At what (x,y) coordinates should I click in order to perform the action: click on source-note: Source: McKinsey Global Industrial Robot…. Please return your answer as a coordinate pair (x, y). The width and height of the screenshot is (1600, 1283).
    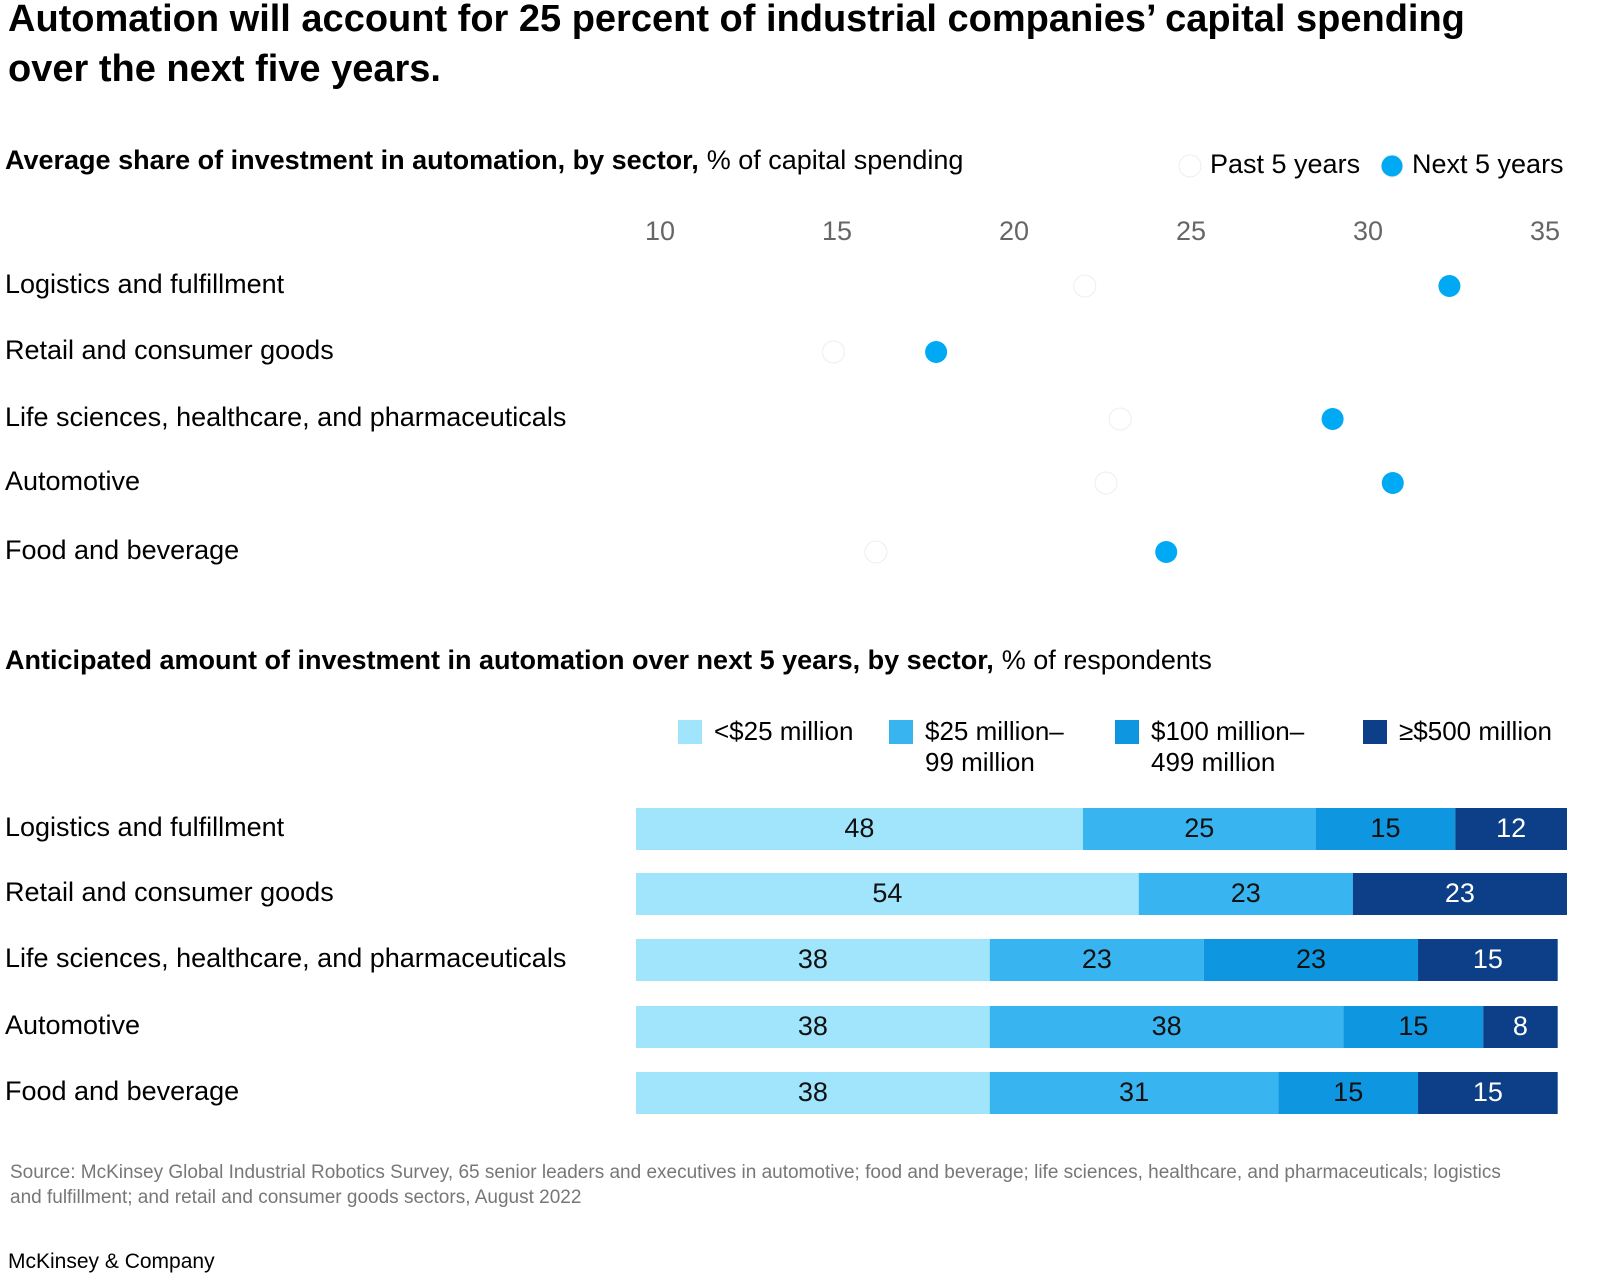
    Looking at the image, I should click on (755, 1185).